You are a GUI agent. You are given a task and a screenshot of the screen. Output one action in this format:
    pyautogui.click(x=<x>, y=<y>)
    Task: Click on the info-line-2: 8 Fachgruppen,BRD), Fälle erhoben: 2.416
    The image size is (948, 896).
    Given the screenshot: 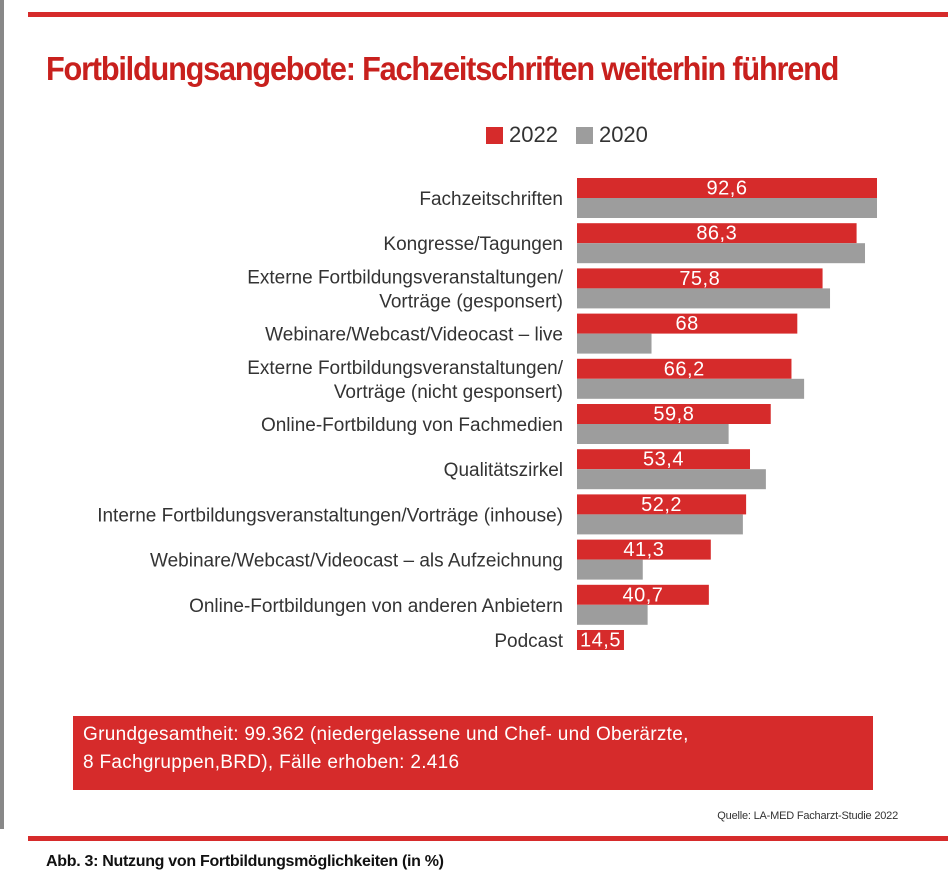 What is the action you would take?
    pyautogui.click(x=271, y=762)
    